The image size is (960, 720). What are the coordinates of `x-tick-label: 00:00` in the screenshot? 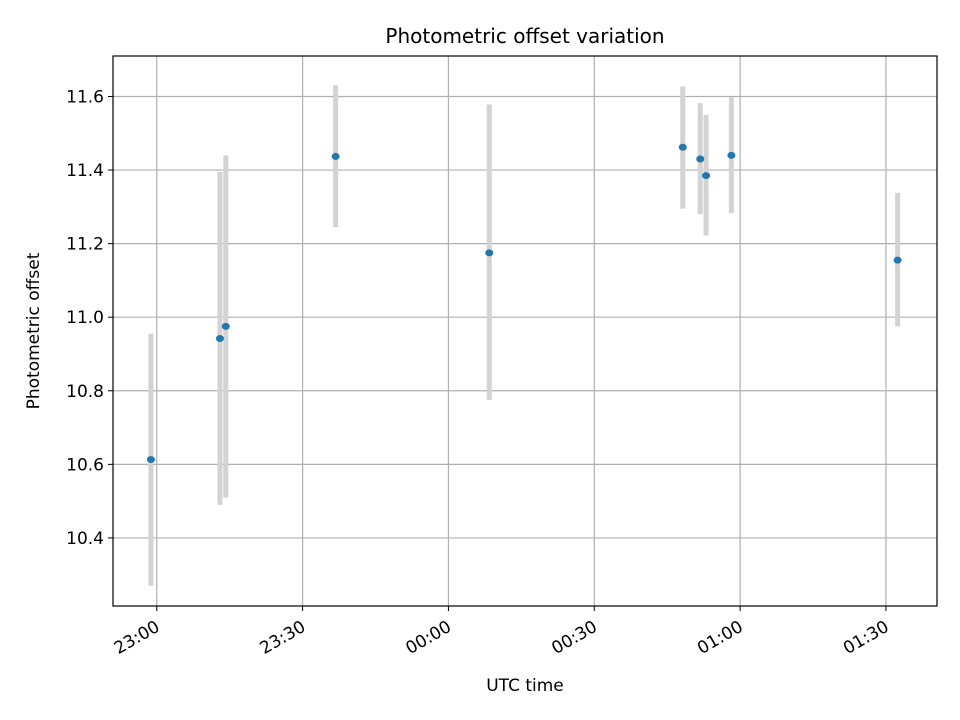 It's located at (428, 638).